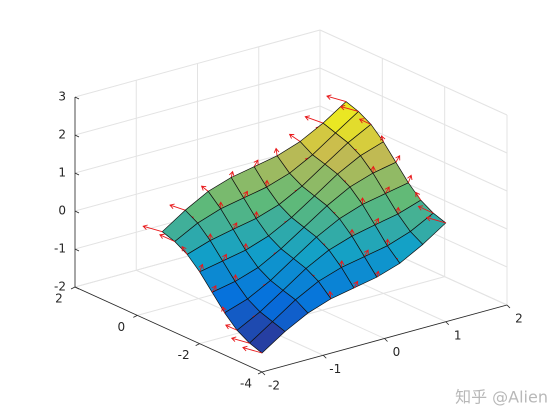  Describe the element at coordinates (168, 329) in the screenshot. I see `y-axis` at that location.